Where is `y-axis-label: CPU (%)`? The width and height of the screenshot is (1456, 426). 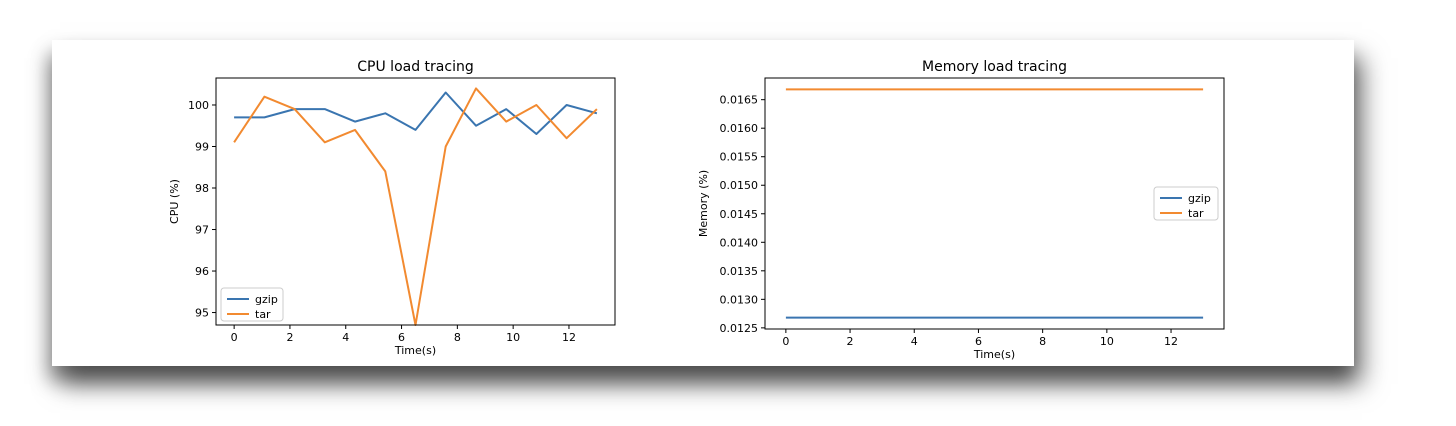
y-axis-label: CPU (%) is located at coordinates (174, 201).